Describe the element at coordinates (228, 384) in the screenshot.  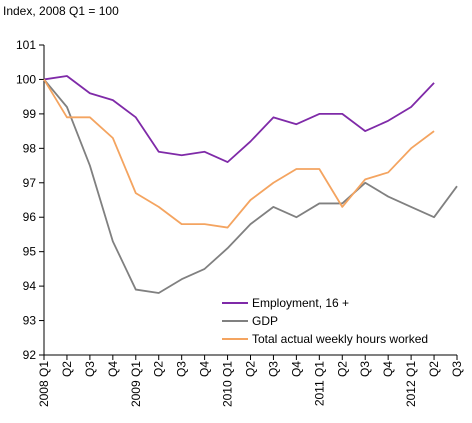
I see `x-tick-label: 2010 Q1` at that location.